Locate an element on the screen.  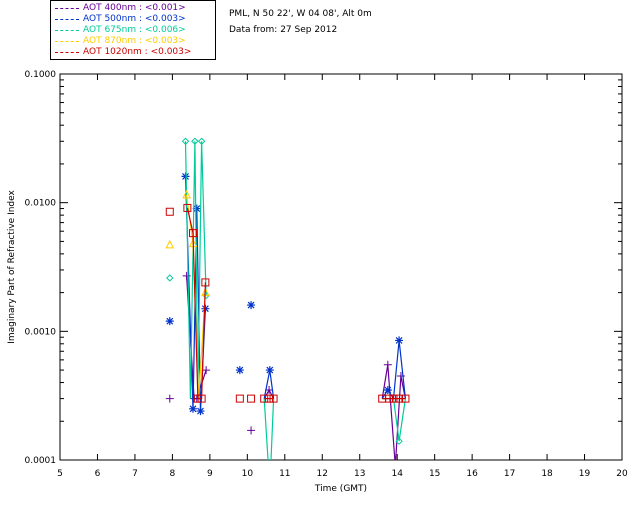
legend-item-400nm: AOT 400nm : <0.001> is located at coordinates (133, 8).